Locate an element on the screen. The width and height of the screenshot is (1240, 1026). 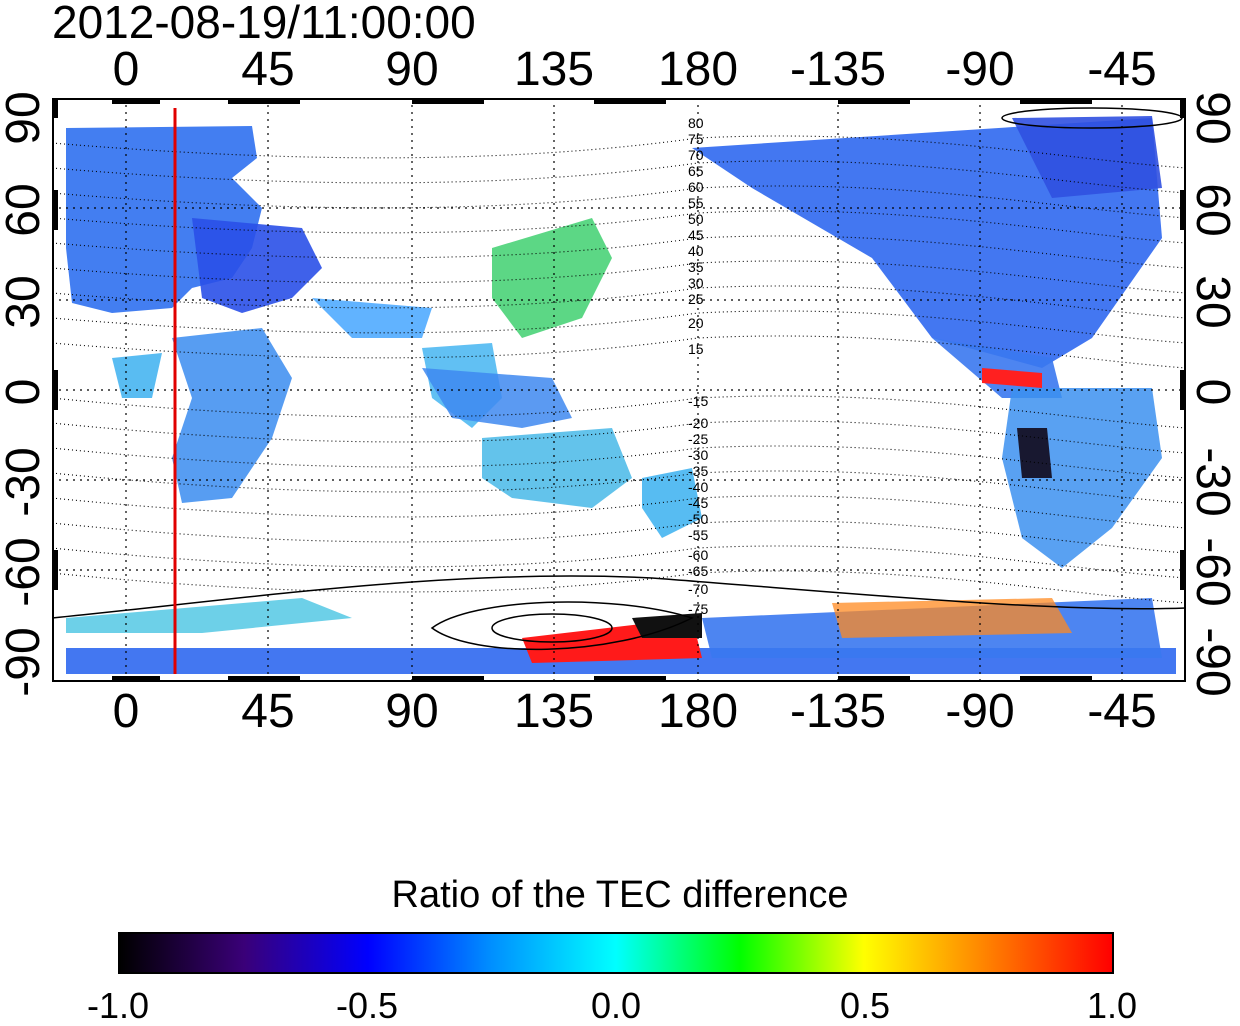
contour-label: -30 is located at coordinates (698, 455).